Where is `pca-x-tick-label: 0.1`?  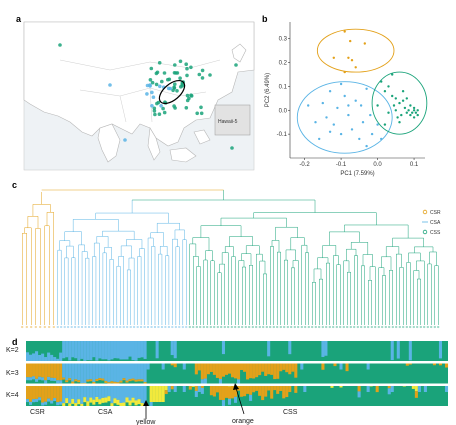 pca-x-tick-label: 0.1 is located at coordinates (414, 165).